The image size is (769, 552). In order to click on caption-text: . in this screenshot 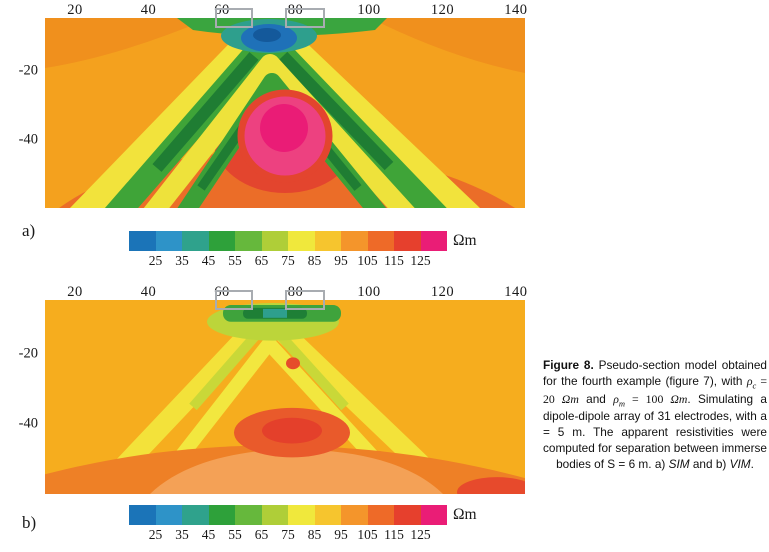, I will do `click(752, 463)`.